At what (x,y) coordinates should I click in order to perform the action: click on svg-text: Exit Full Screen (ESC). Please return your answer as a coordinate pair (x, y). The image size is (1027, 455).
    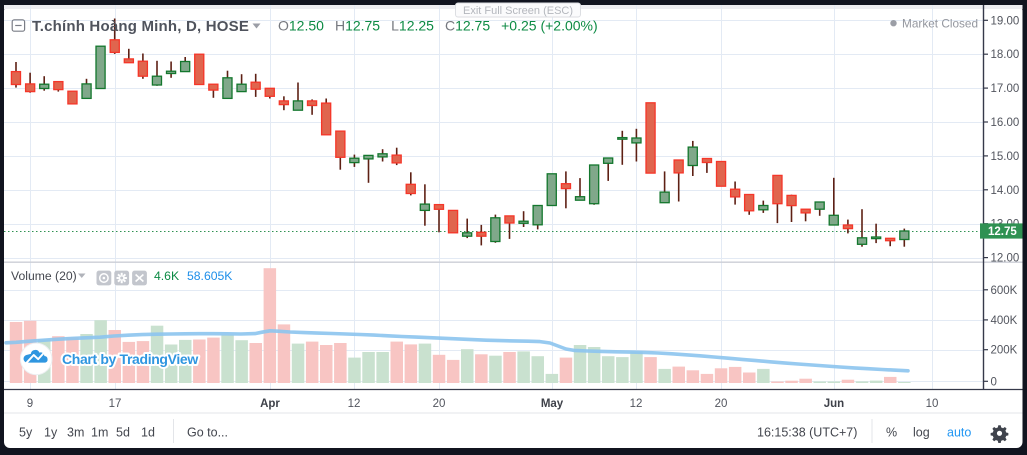
    Looking at the image, I should click on (518, 11).